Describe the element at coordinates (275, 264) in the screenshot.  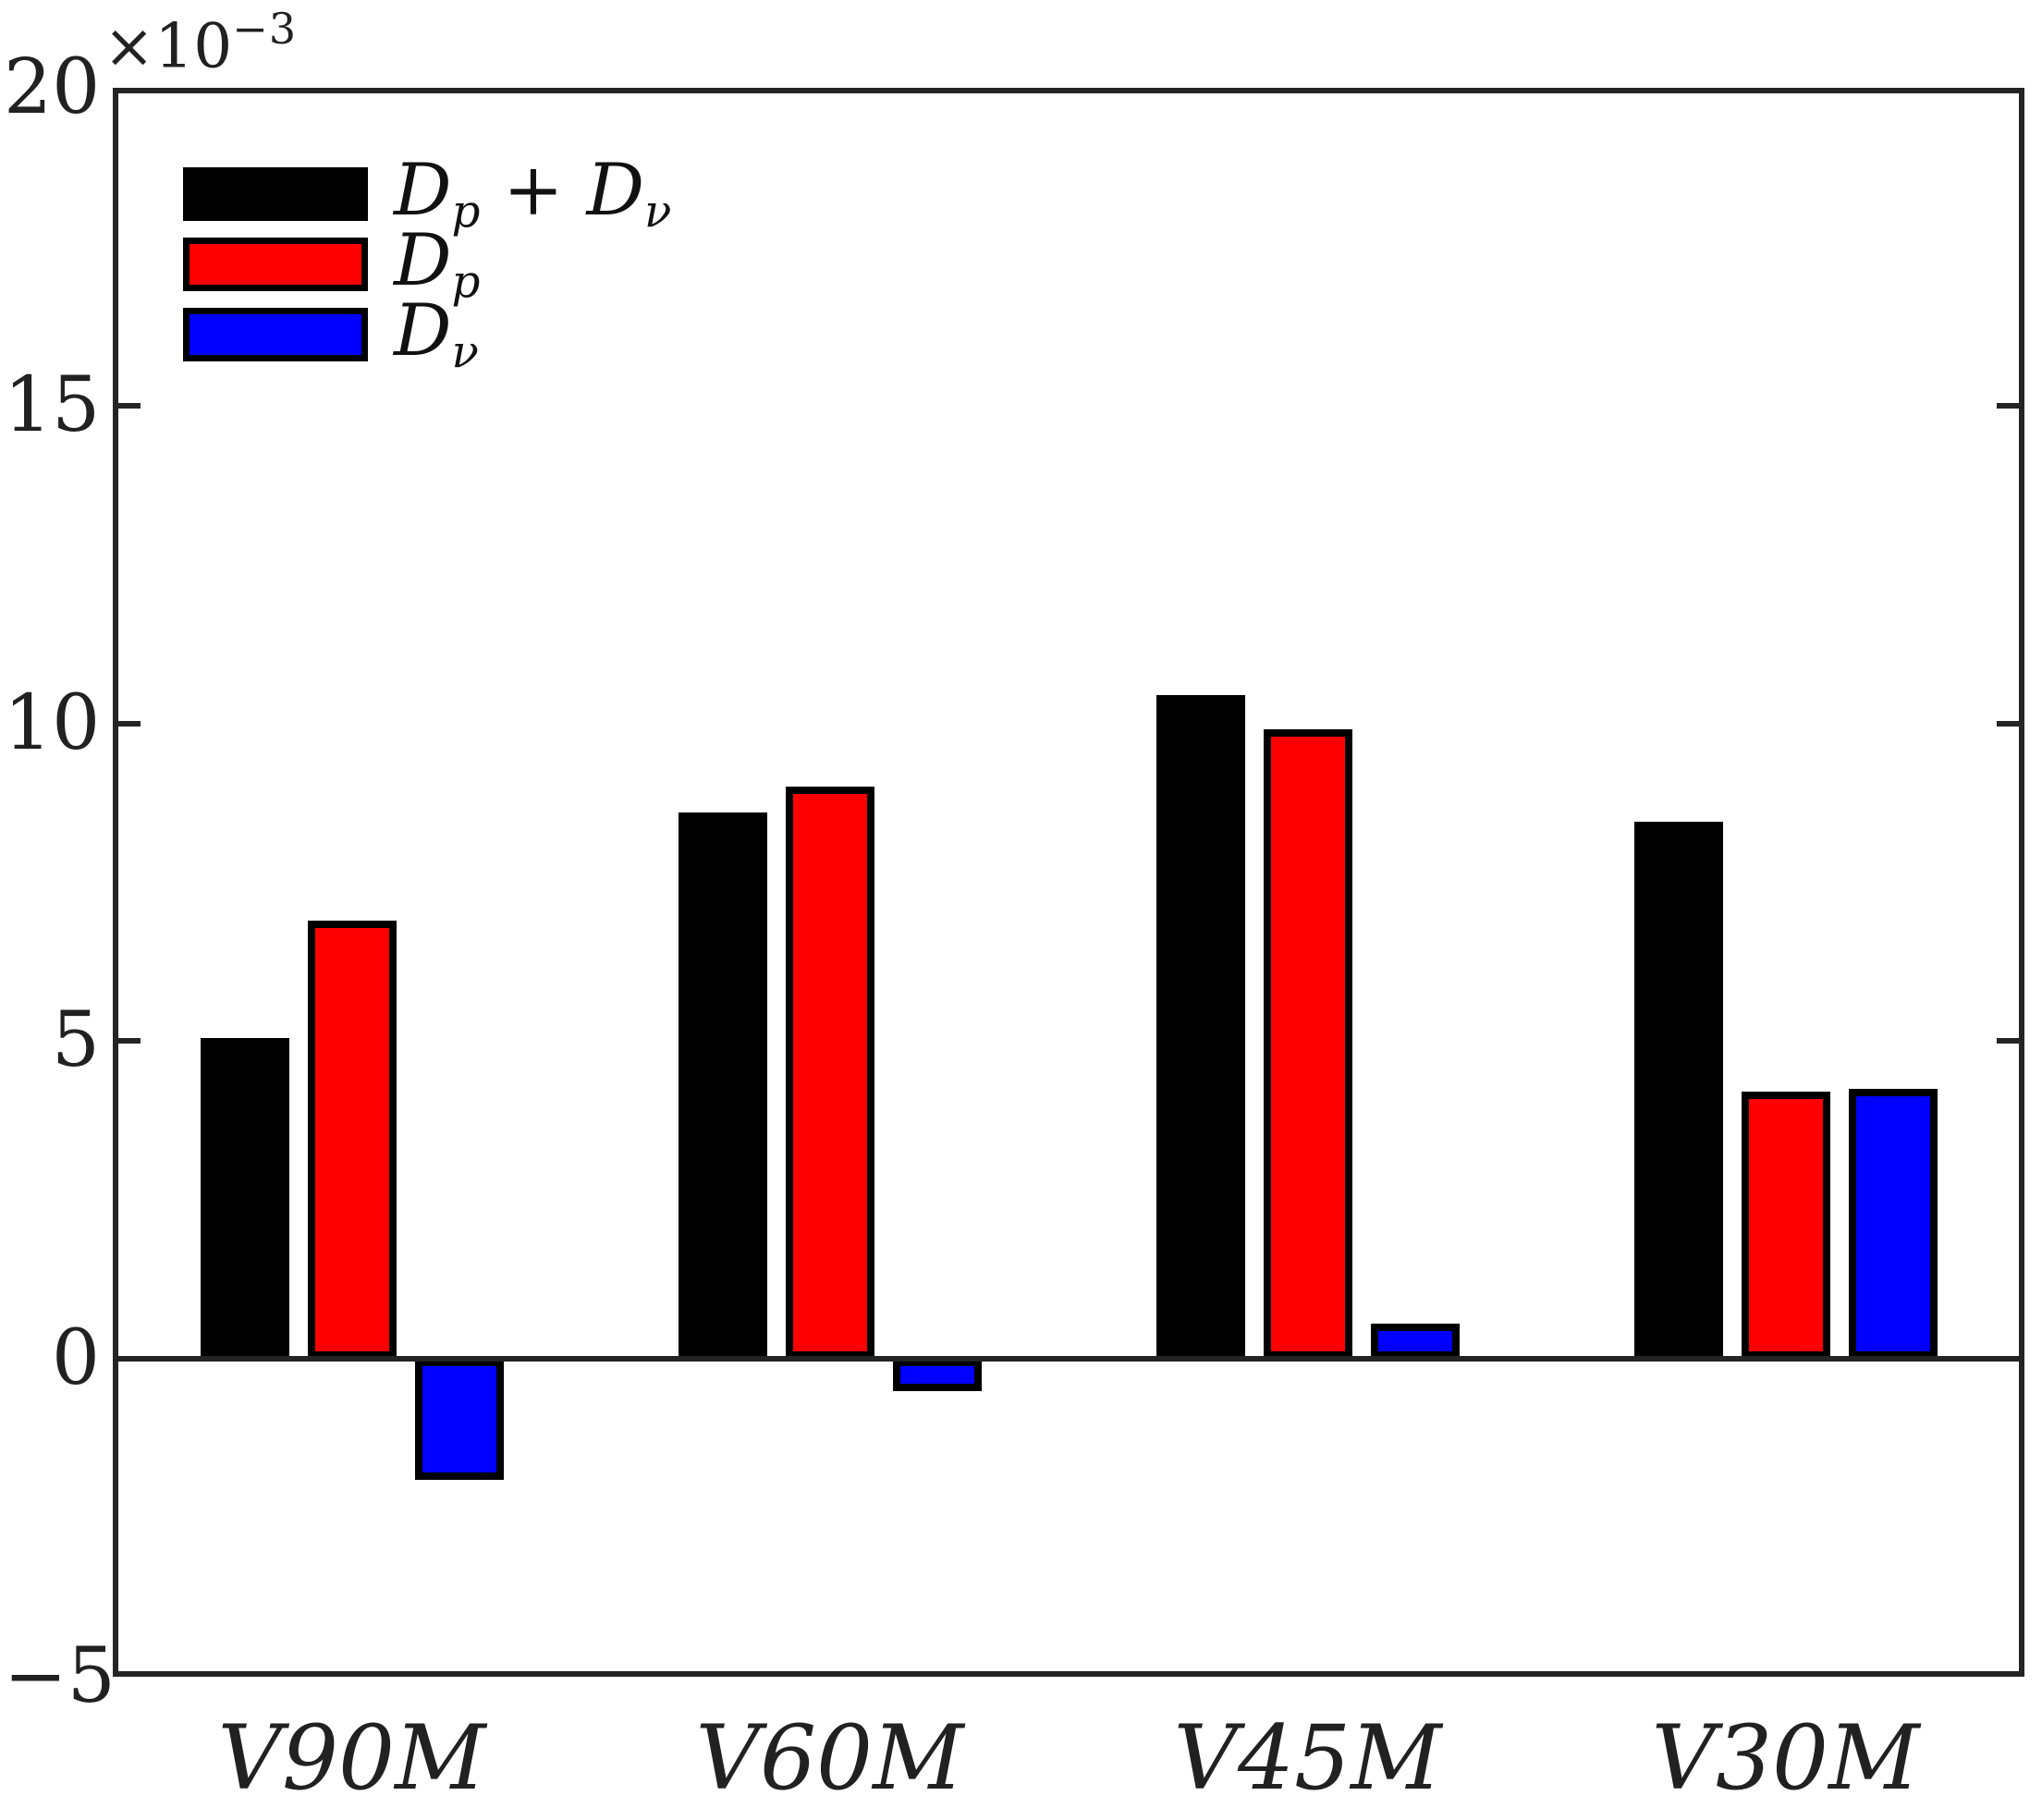
I see `legend-swatch-dp` at that location.